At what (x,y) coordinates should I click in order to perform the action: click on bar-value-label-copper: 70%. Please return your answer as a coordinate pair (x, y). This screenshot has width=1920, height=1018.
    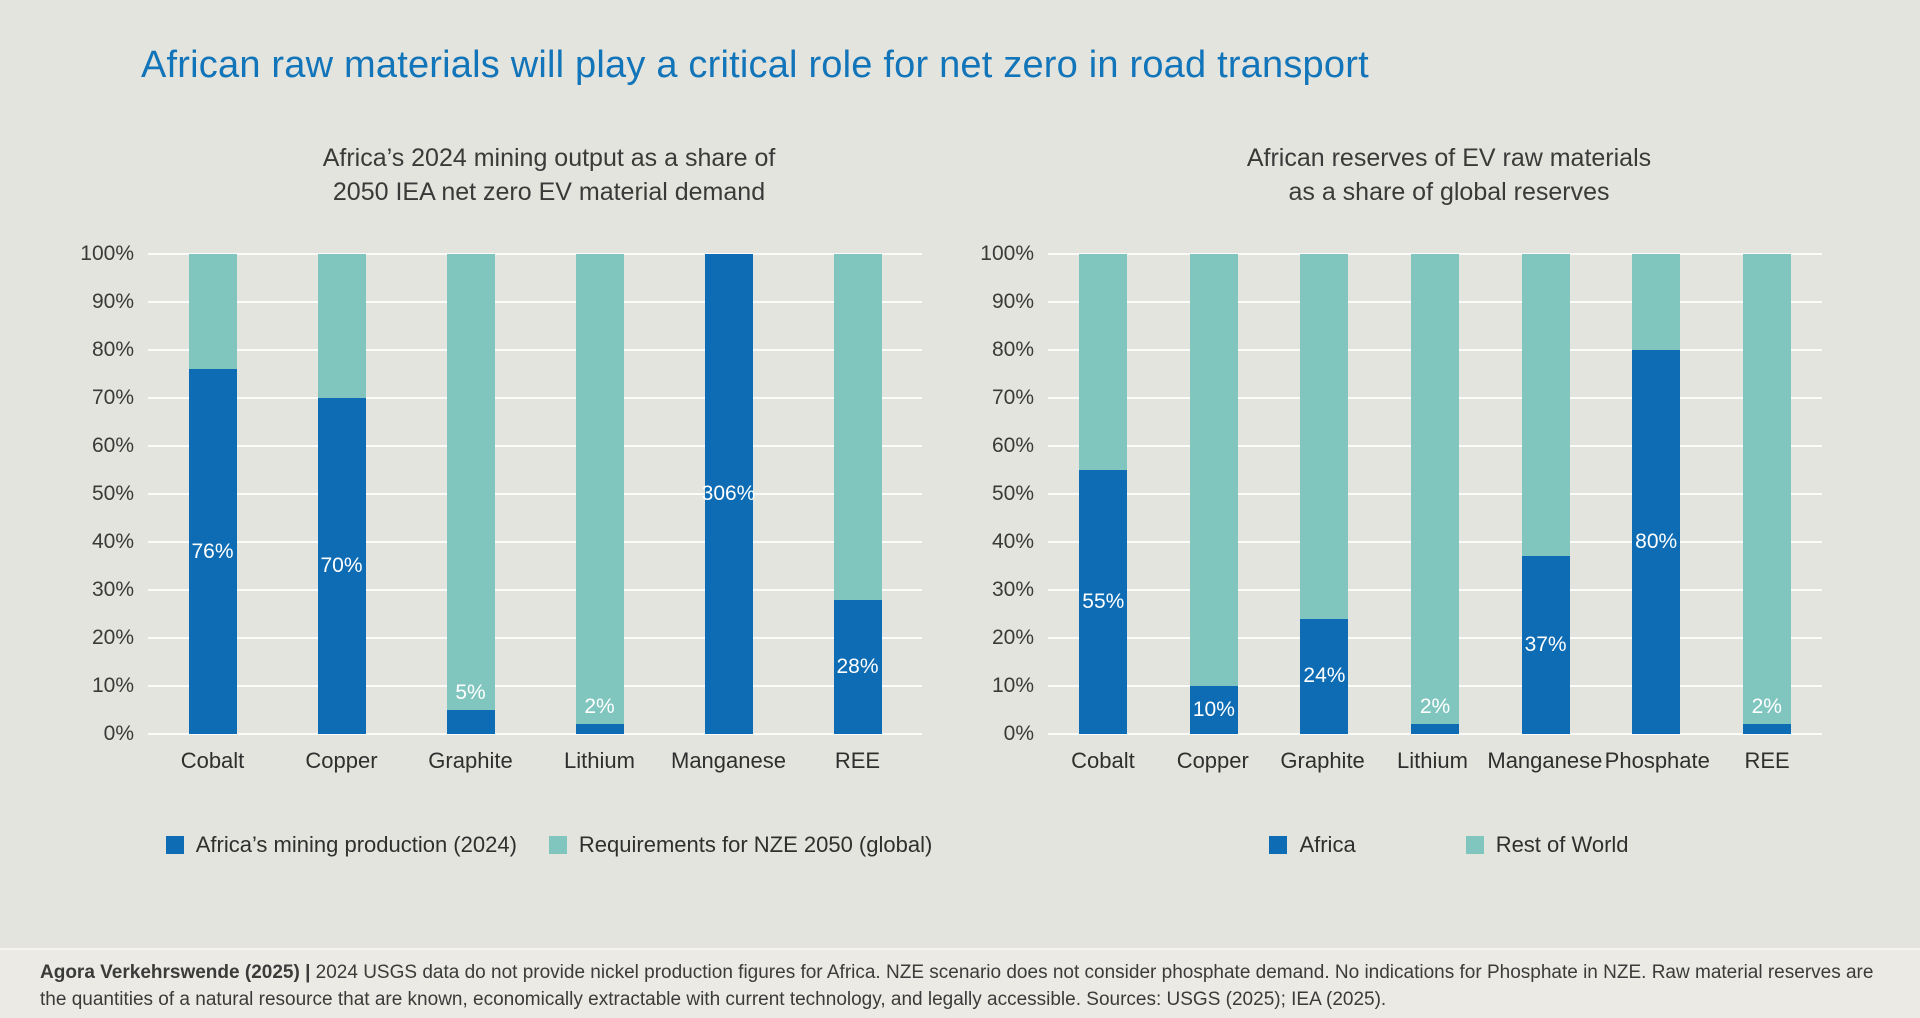
    Looking at the image, I should click on (341, 565).